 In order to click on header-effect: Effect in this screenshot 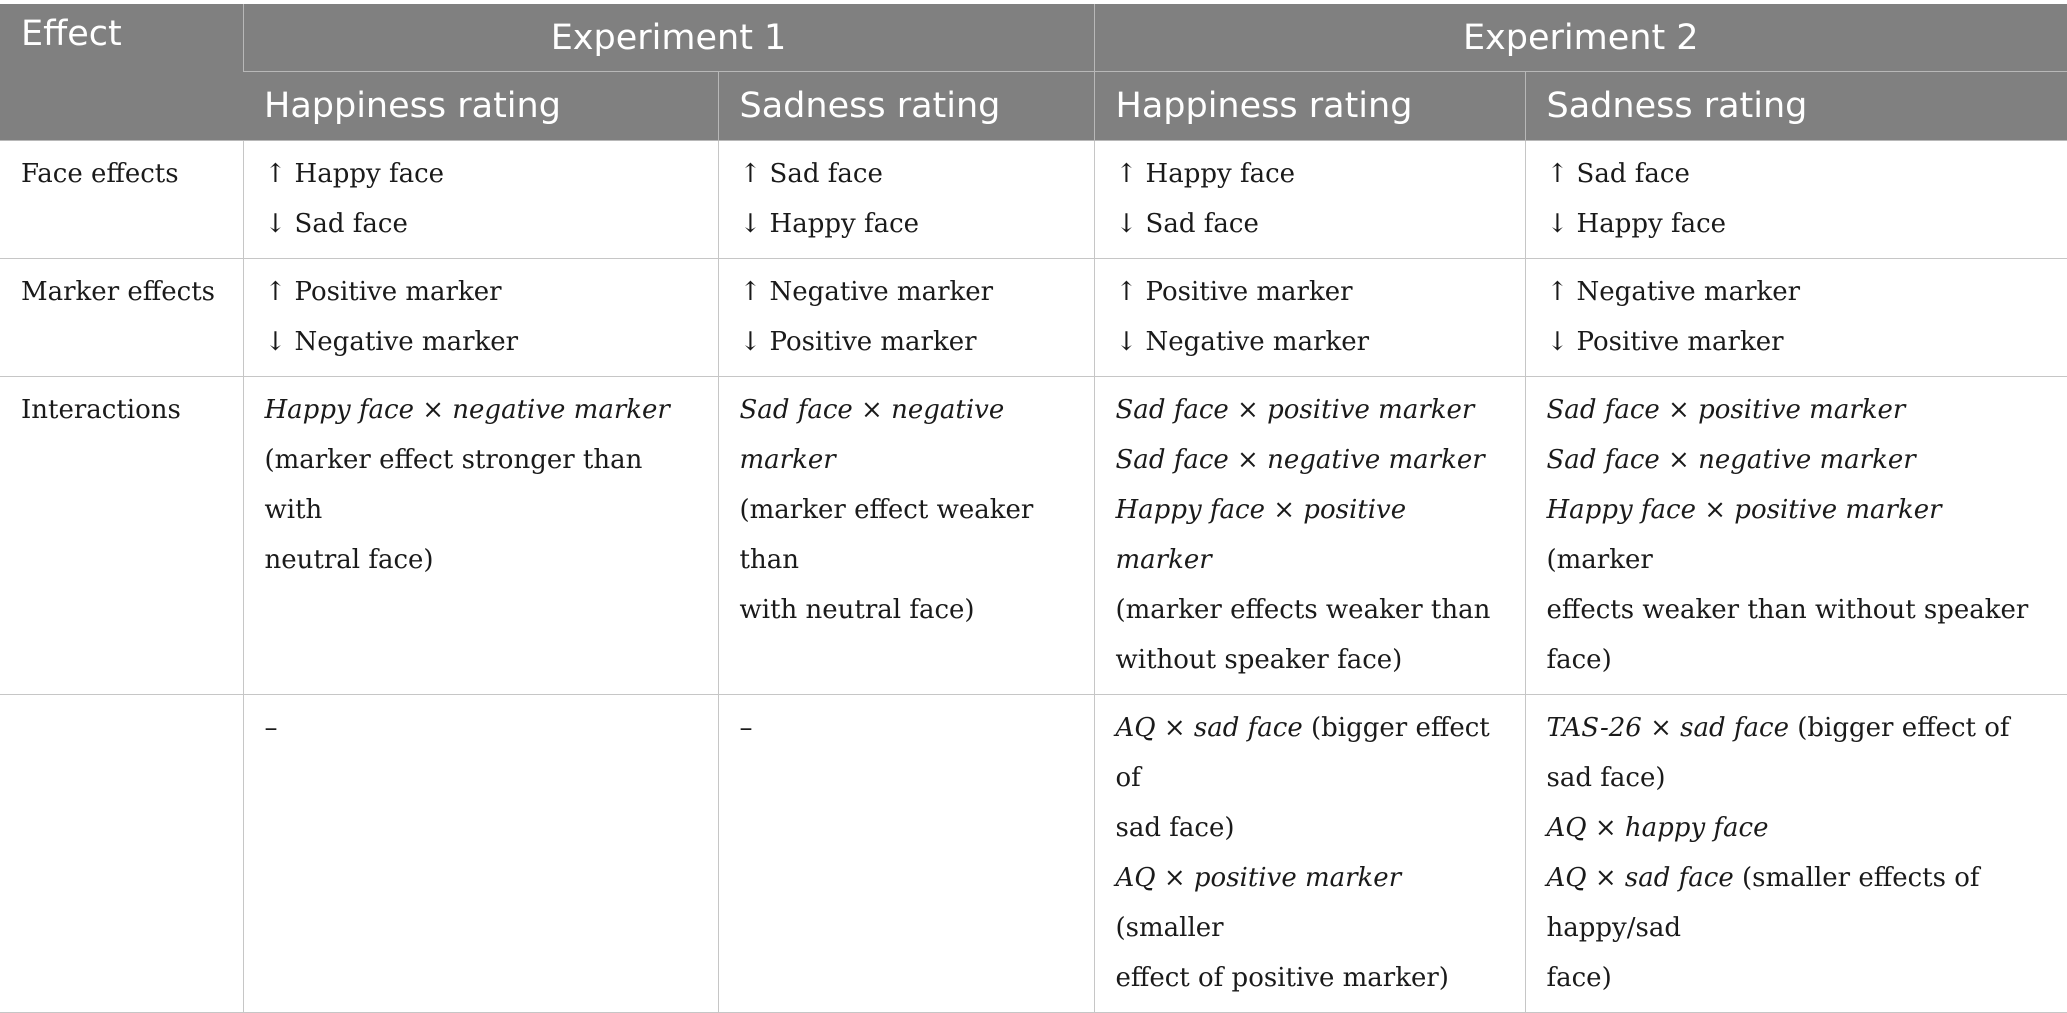, I will do `click(121, 72)`.